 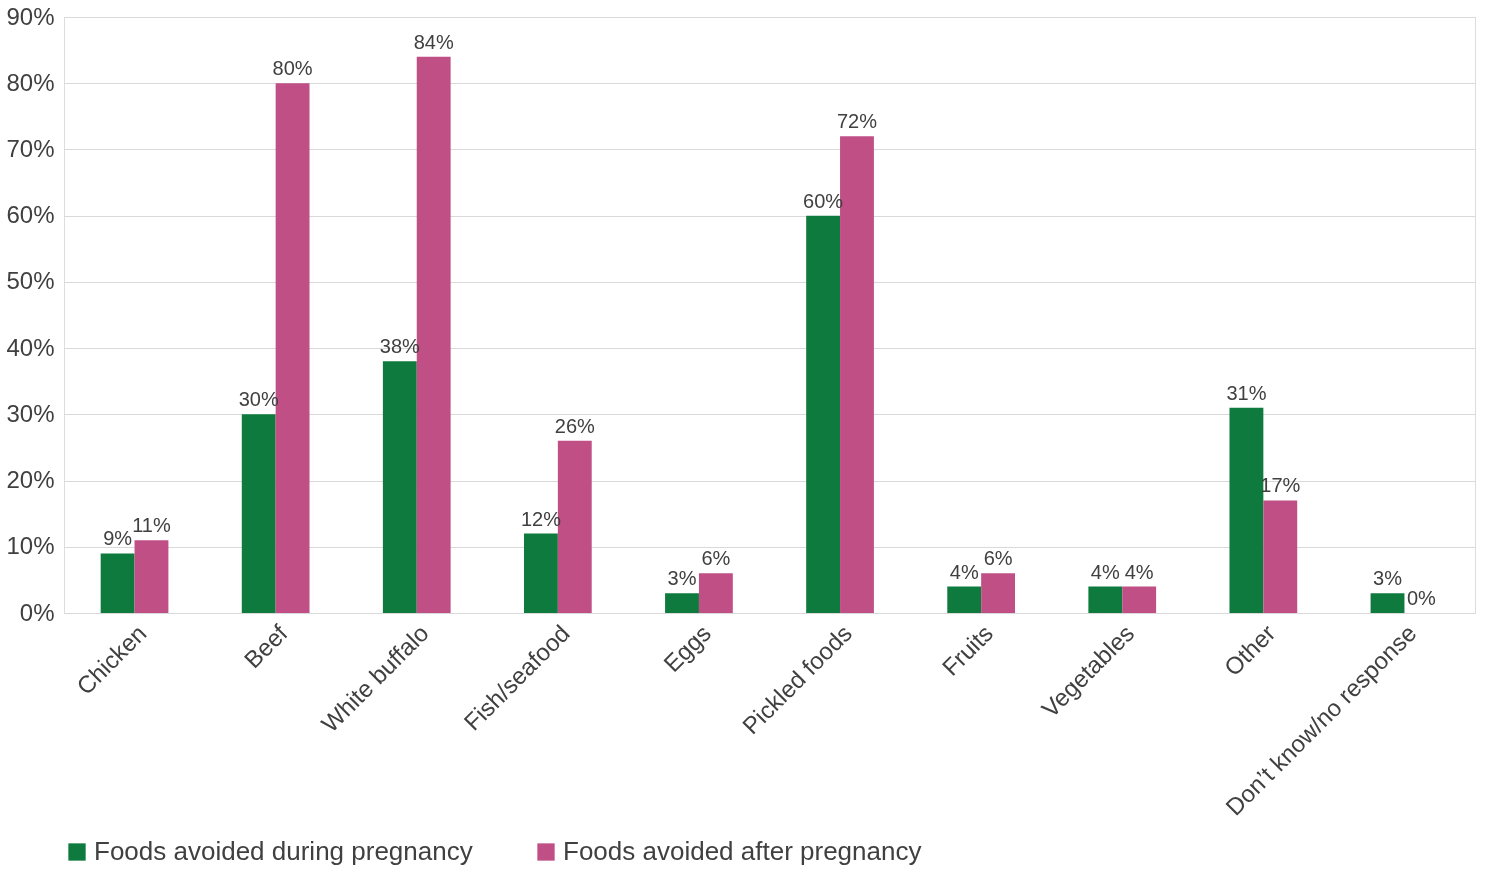 What do you see at coordinates (30, 82) in the screenshot?
I see `y-tick-label: 80%` at bounding box center [30, 82].